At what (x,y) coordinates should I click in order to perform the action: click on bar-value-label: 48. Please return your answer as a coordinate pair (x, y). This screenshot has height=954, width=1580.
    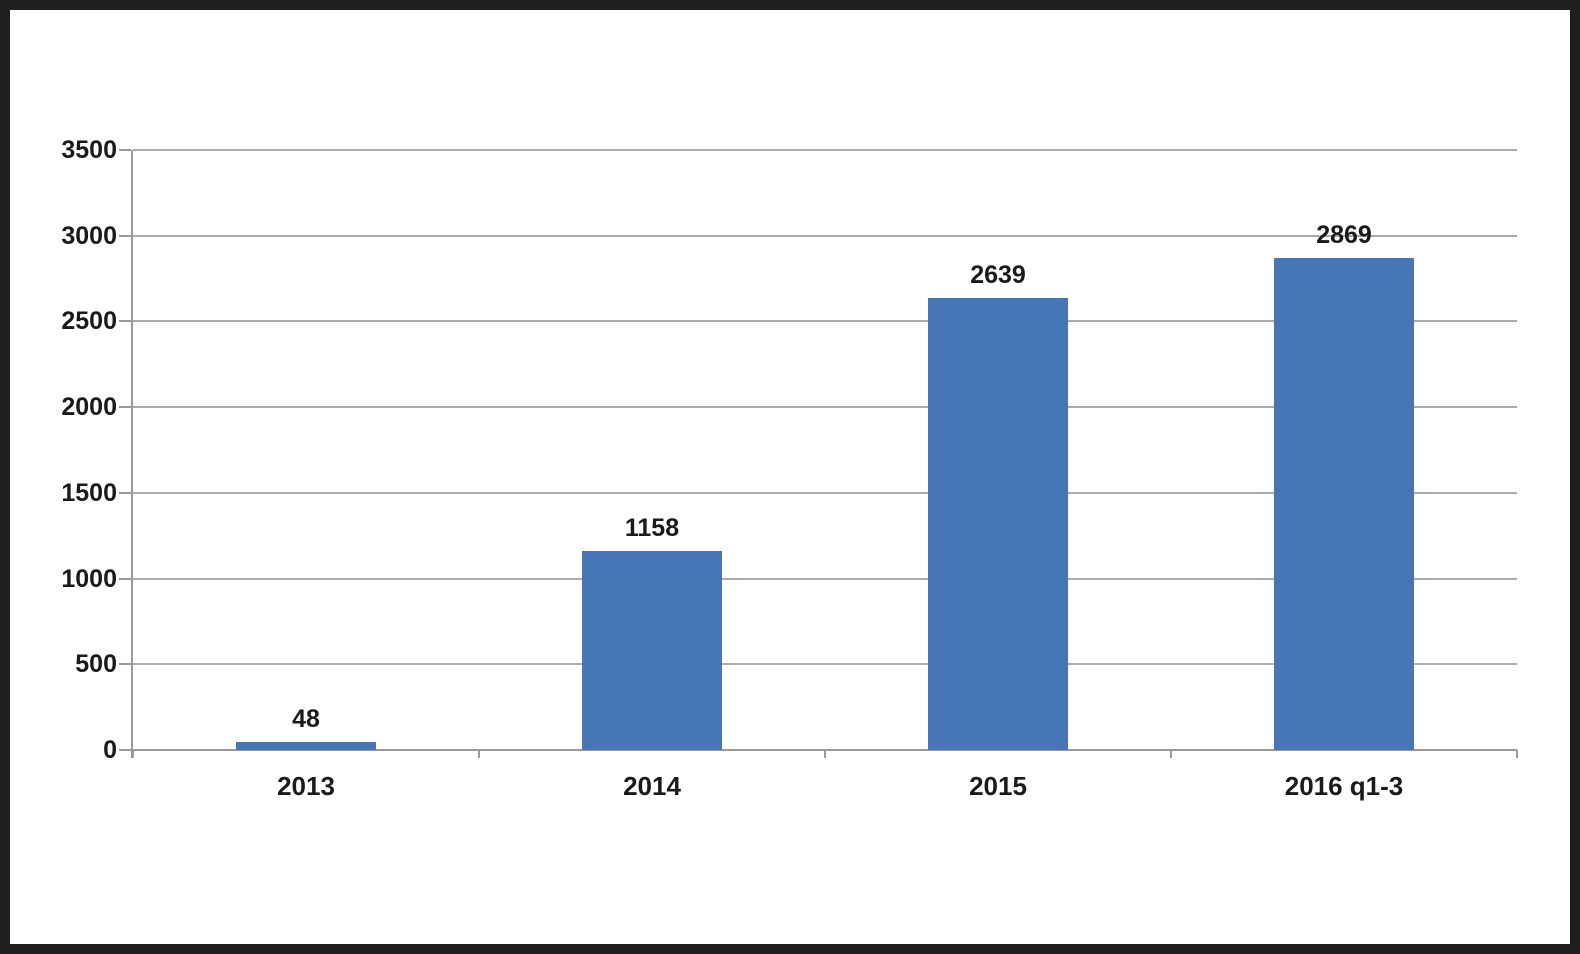
    Looking at the image, I should click on (306, 718).